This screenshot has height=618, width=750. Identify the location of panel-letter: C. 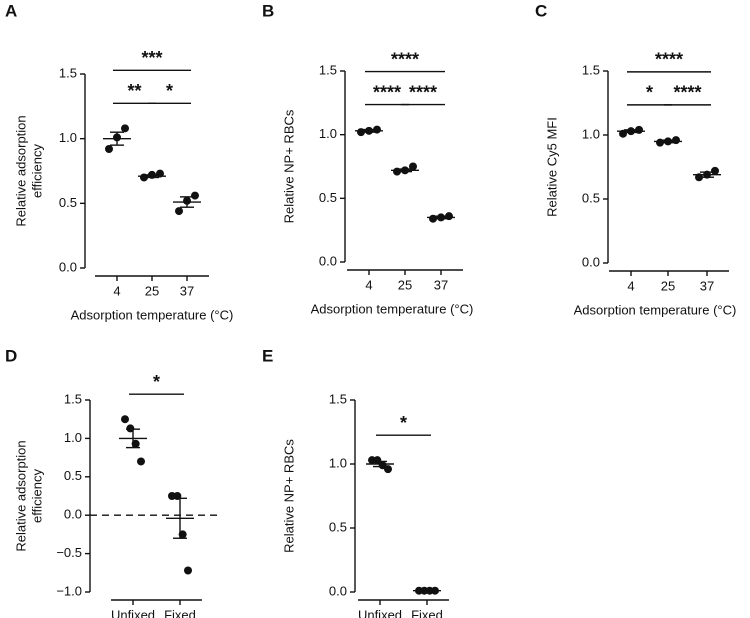
(541, 10).